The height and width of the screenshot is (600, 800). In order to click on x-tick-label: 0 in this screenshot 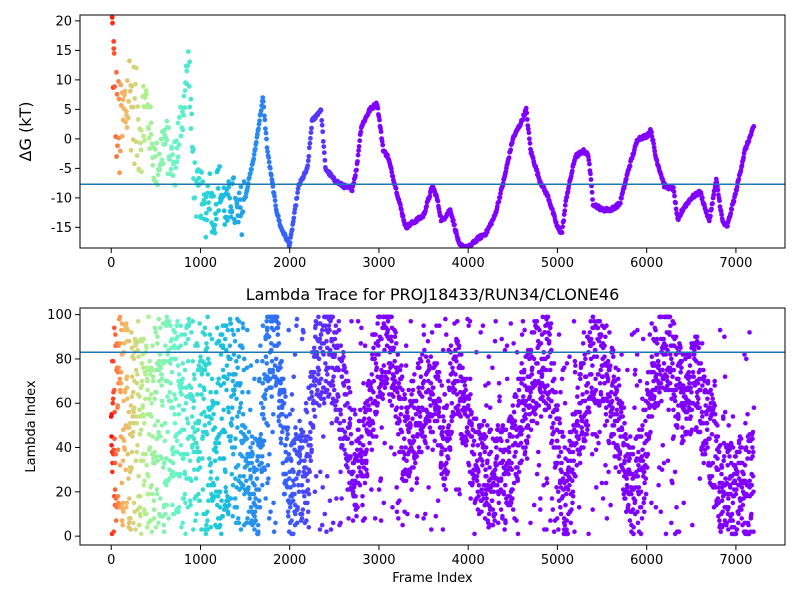, I will do `click(111, 263)`.